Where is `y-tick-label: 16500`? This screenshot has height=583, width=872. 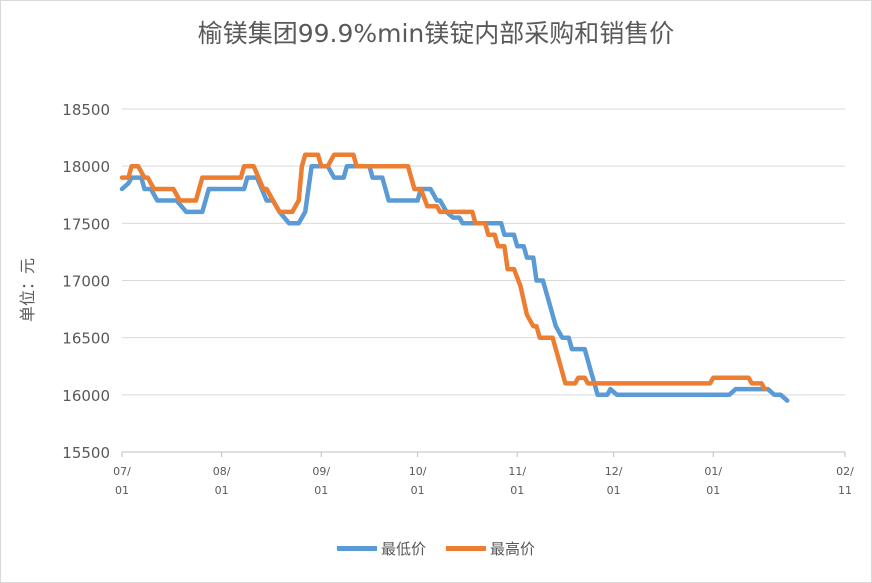 y-tick-label: 16500 is located at coordinates (86, 339).